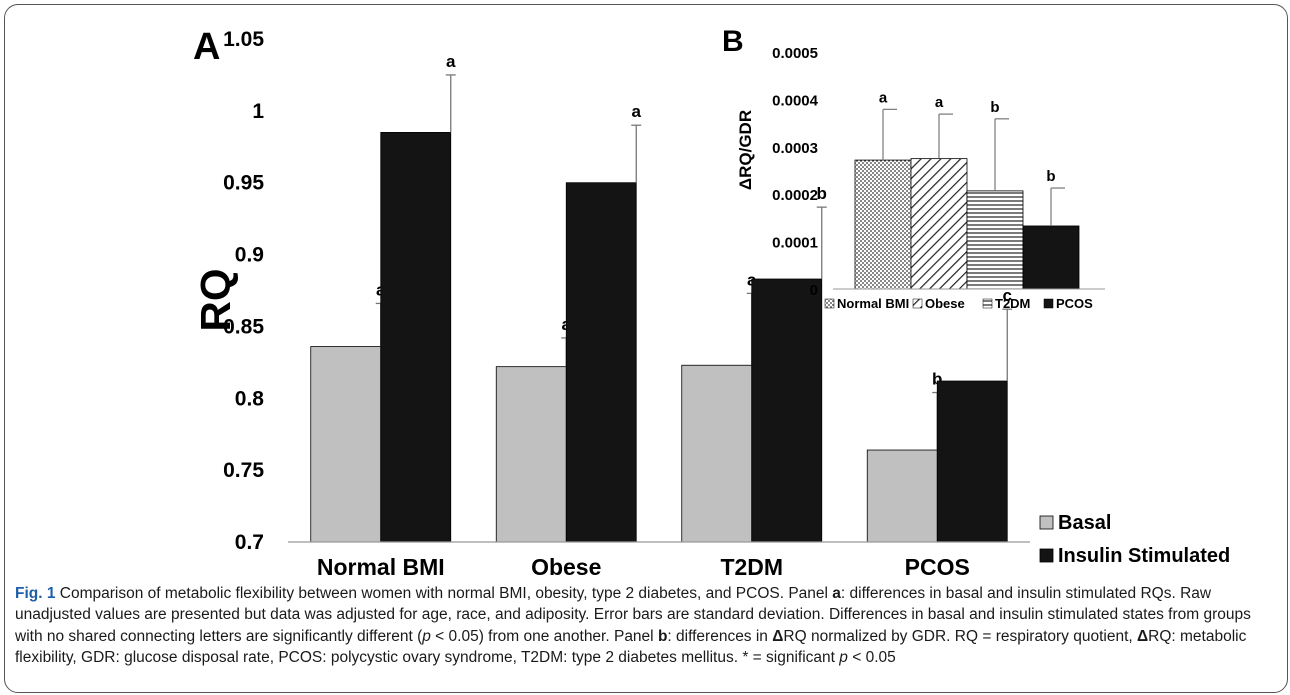 The image size is (1290, 695). Describe the element at coordinates (1046, 522) in the screenshot. I see `legend-swatch-basal` at that location.